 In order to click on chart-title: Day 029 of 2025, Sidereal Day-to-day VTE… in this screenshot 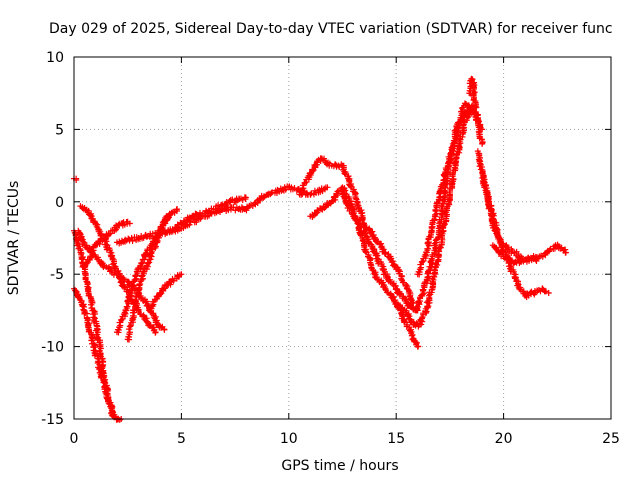, I will do `click(331, 29)`.